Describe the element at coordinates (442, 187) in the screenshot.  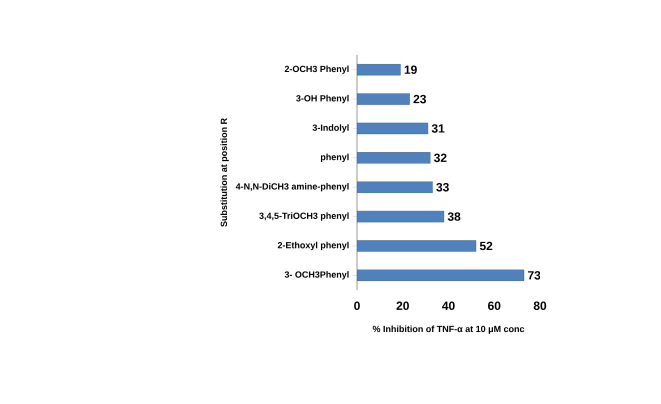
I see `data-label: 33` at that location.